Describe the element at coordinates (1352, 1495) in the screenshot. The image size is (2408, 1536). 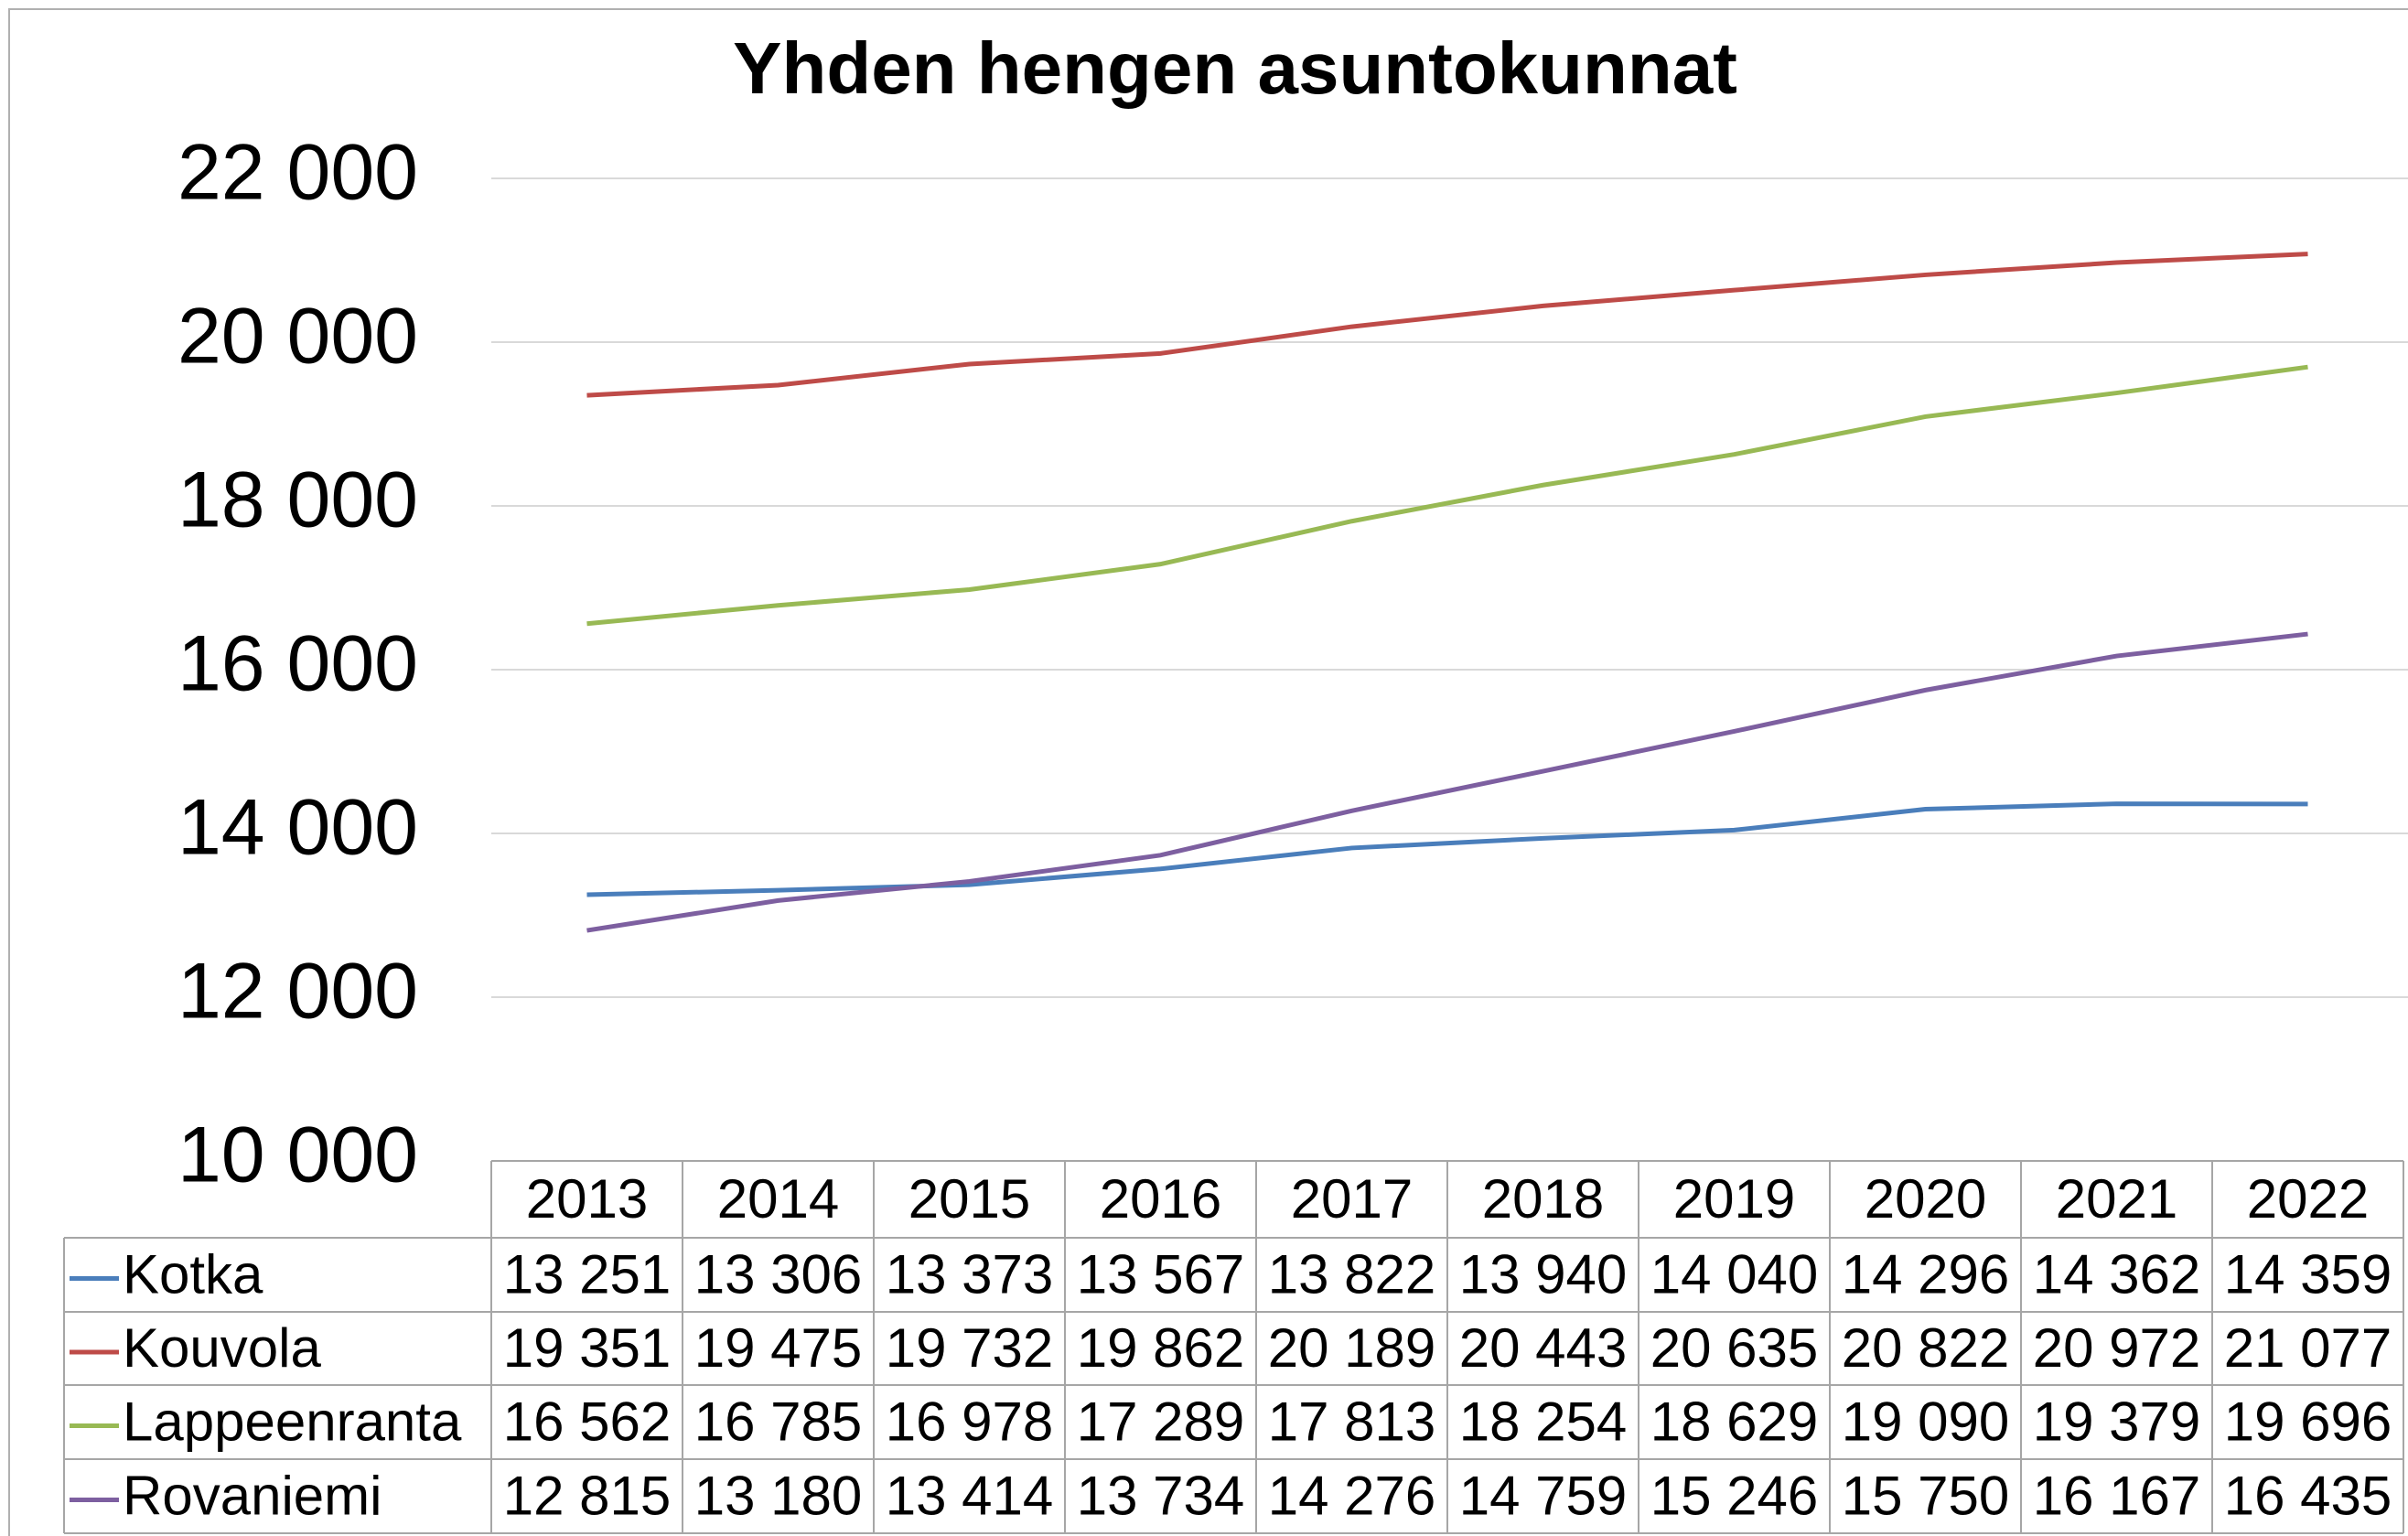
I see `table-value: 14 276` at that location.